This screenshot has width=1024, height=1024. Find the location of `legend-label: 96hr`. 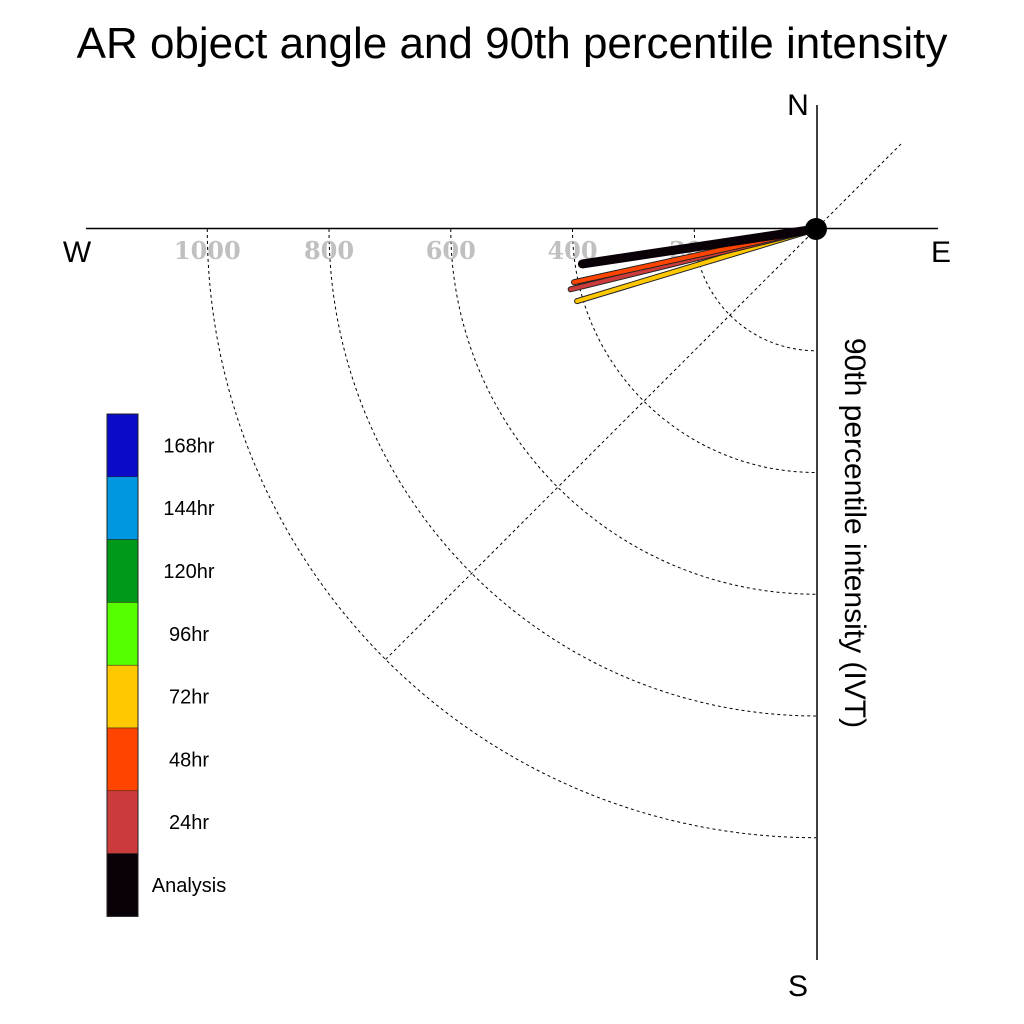

legend-label: 96hr is located at coordinates (189, 635).